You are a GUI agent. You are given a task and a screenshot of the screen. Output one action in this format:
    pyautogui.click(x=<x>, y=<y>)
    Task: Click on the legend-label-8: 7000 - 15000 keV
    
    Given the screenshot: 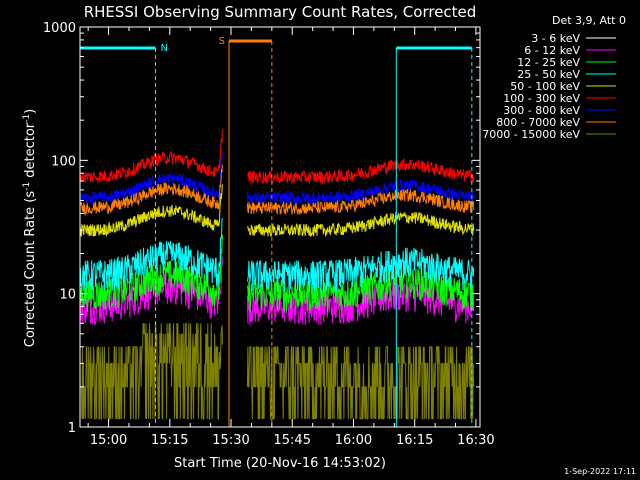 What is the action you would take?
    pyautogui.click(x=531, y=134)
    